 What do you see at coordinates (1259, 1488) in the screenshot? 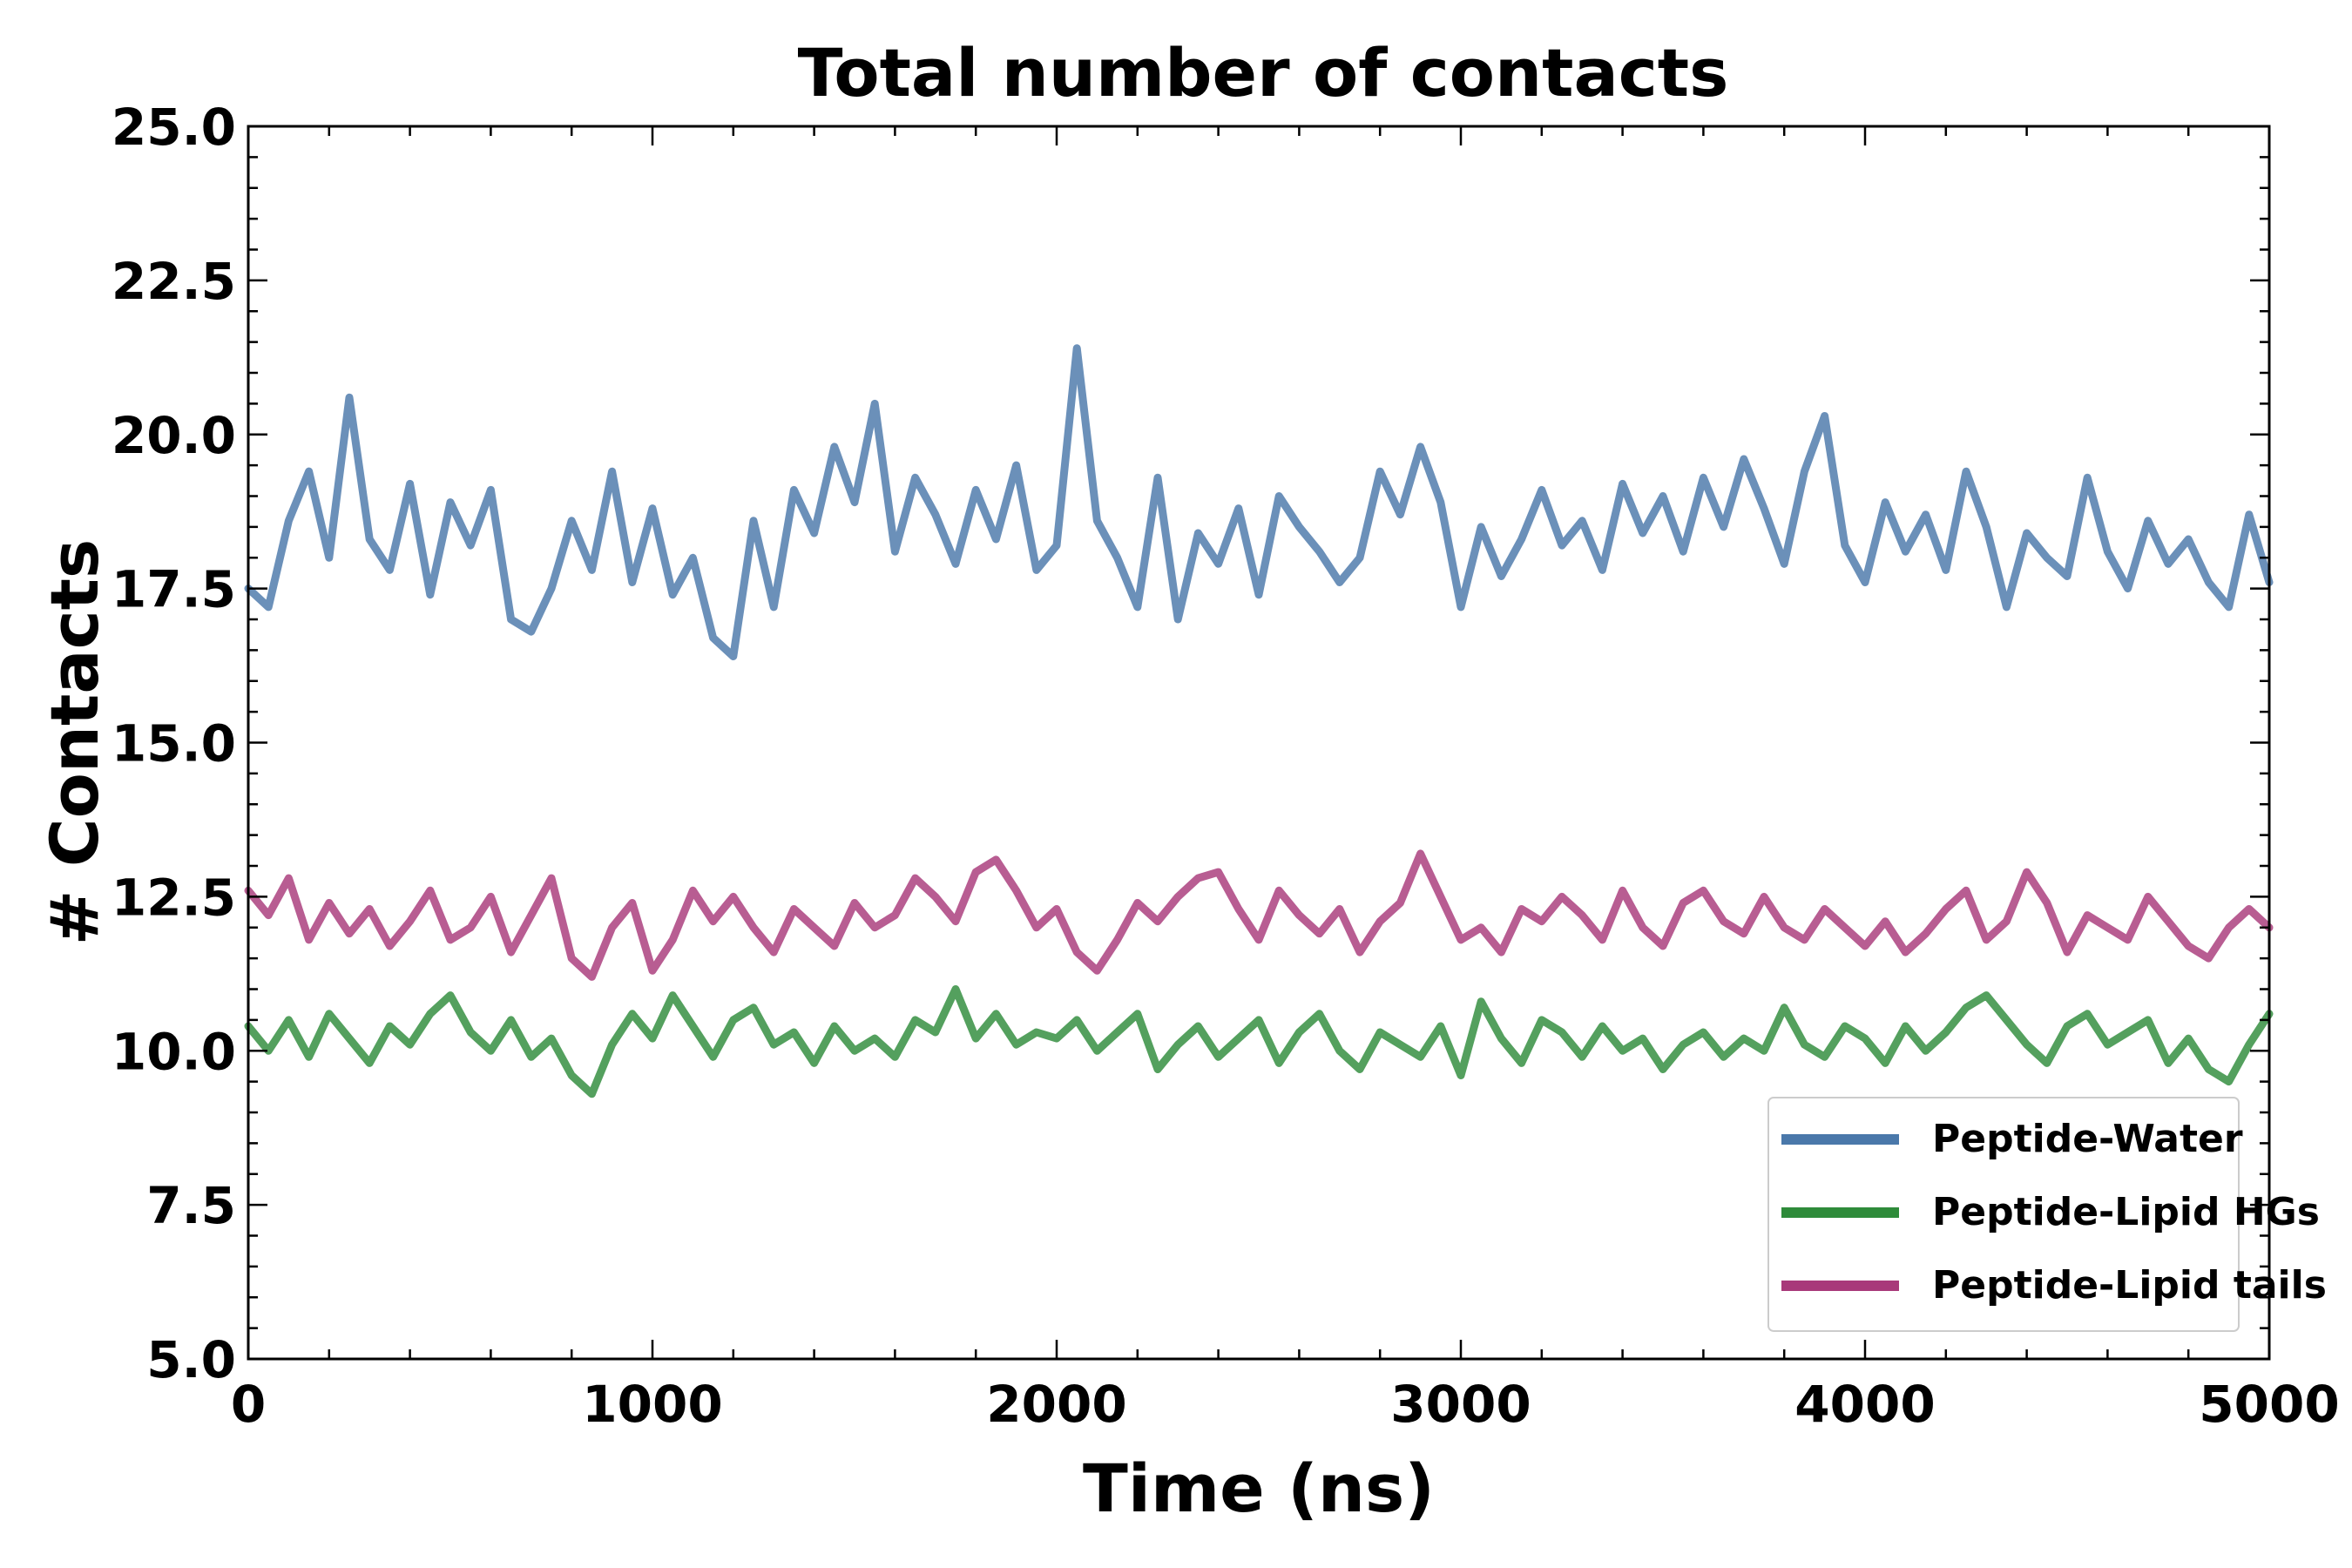
I see `x-axis-label: Time (ns)` at bounding box center [1259, 1488].